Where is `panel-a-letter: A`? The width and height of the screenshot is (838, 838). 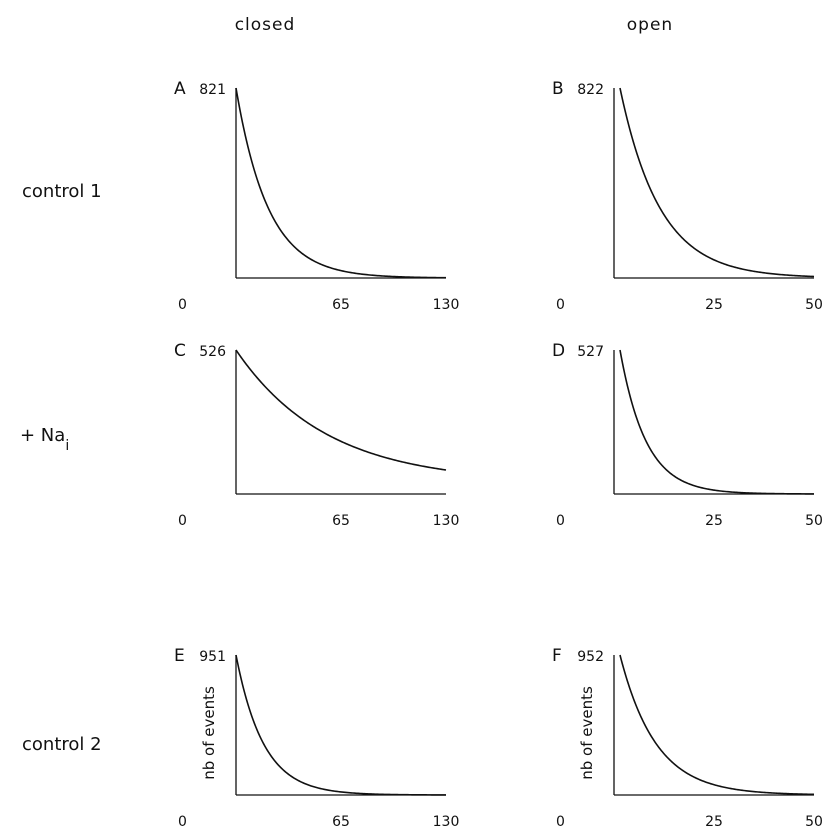 panel-a-letter: A is located at coordinates (180, 89).